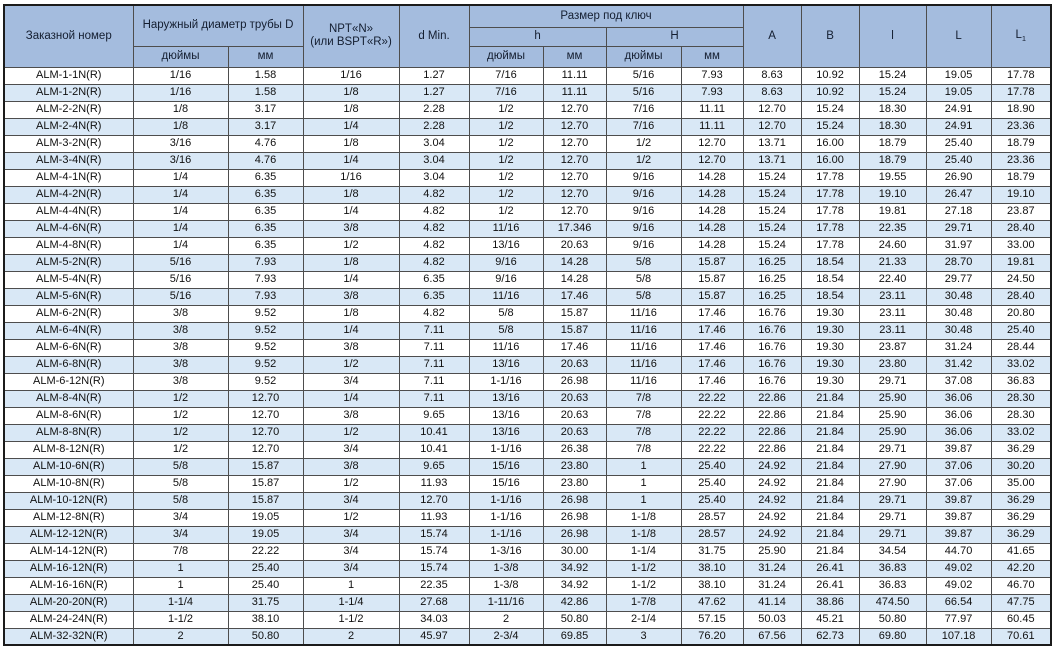 Image resolution: width=1053 pixels, height=648 pixels. I want to click on cell-hbig-inches: 9/16, so click(643, 228).